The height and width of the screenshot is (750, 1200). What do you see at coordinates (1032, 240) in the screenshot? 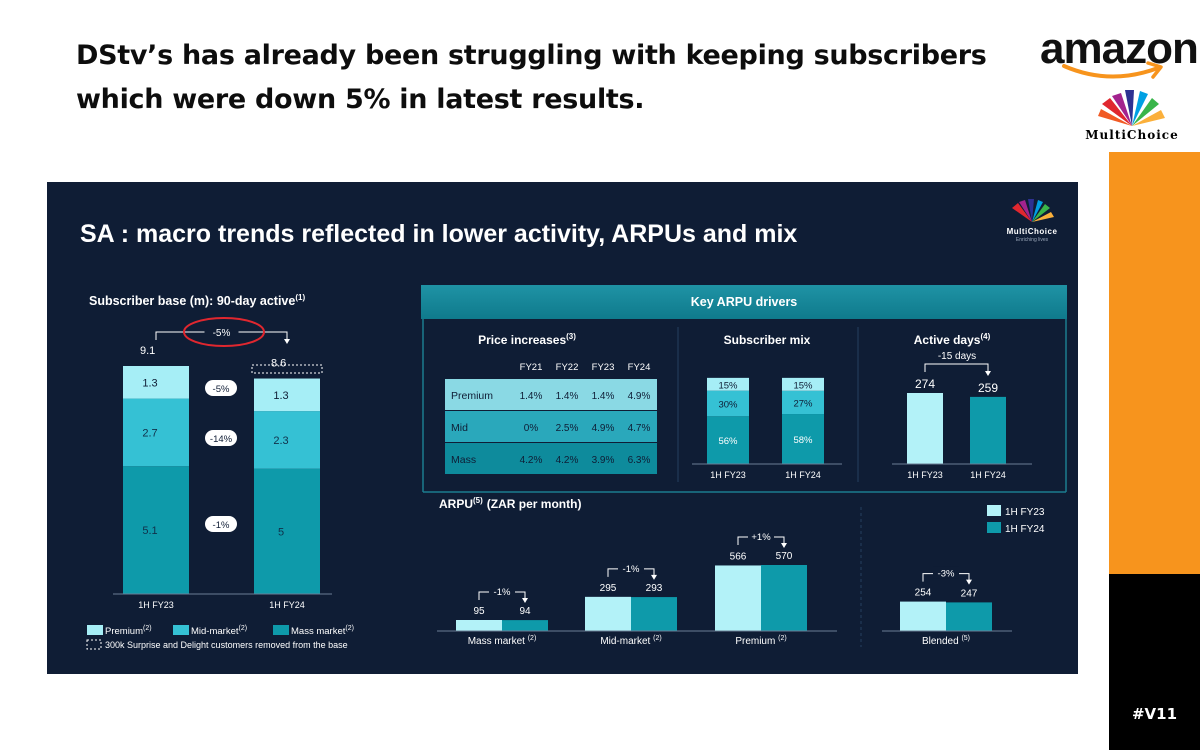
I see `slide-logo-sub: Enriching lives` at bounding box center [1032, 240].